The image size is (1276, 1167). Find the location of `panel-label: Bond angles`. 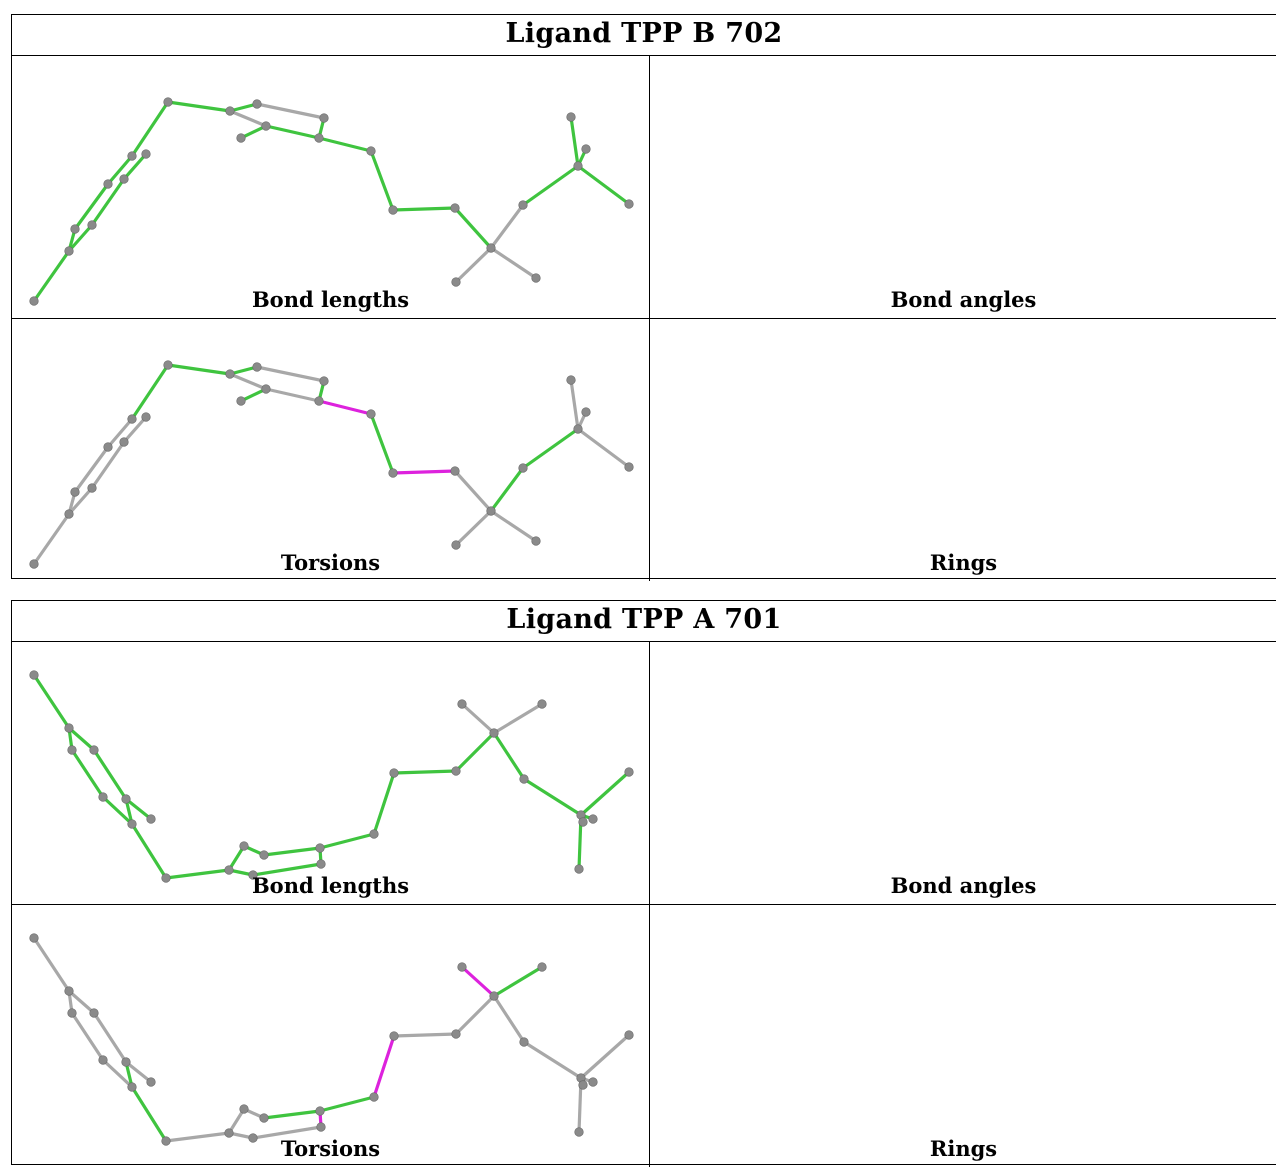

panel-label: Bond angles is located at coordinates (963, 299).